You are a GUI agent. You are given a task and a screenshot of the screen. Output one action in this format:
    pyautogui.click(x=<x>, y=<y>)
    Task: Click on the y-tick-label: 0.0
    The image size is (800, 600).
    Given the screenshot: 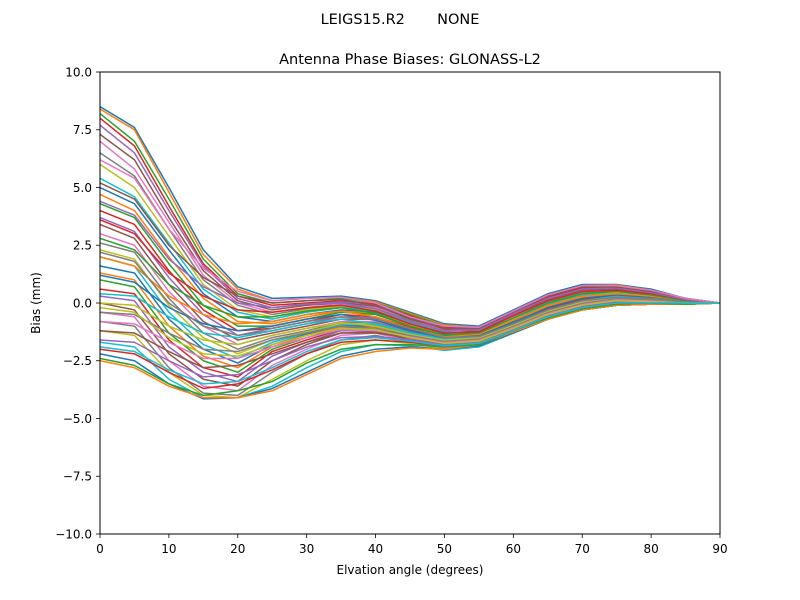 What is the action you would take?
    pyautogui.click(x=82, y=303)
    